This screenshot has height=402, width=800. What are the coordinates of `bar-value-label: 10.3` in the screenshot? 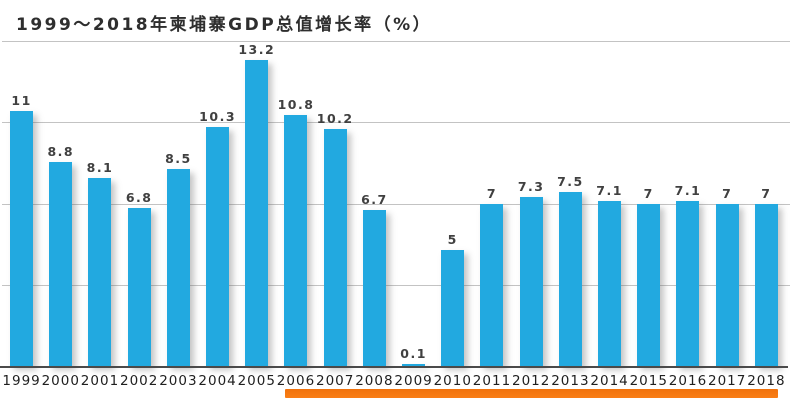 It's located at (218, 116).